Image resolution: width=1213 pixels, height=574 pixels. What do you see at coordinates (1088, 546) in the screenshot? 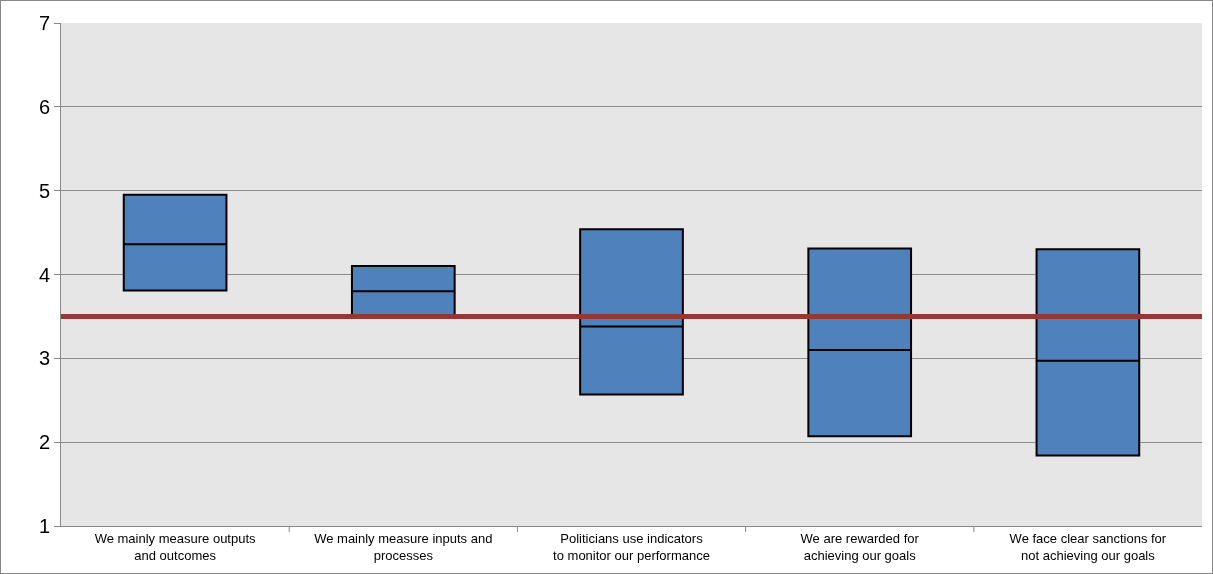
I see `x-tick-label: We face clear sanctions for not achieving our goals` at bounding box center [1088, 546].